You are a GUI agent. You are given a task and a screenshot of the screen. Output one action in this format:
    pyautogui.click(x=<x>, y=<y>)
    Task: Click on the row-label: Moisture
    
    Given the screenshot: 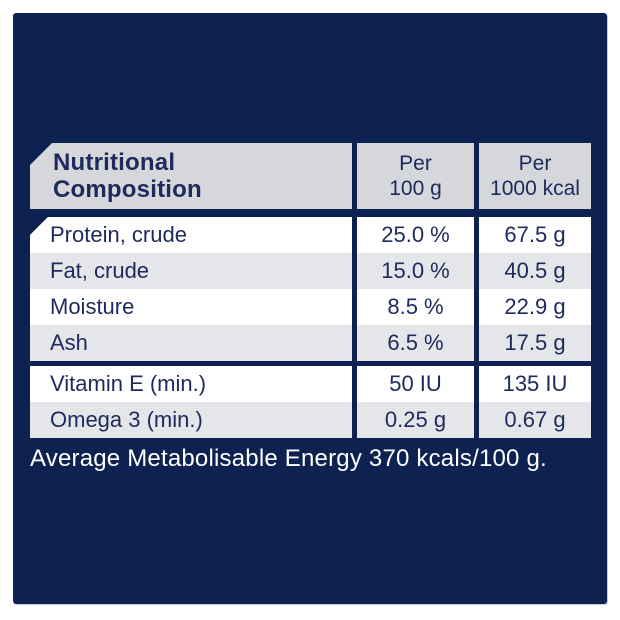 What is the action you would take?
    pyautogui.click(x=191, y=307)
    